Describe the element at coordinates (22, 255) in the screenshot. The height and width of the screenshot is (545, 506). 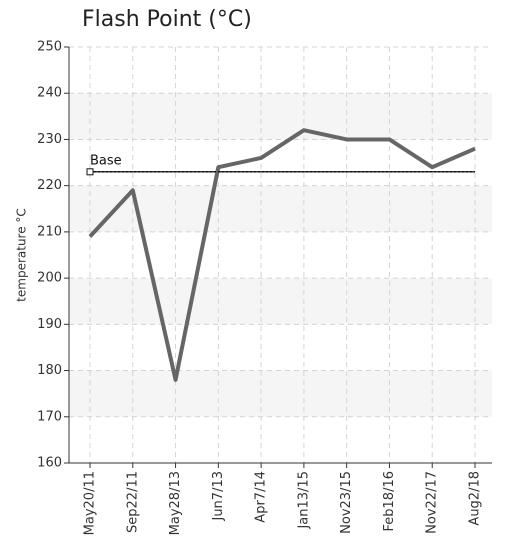
I see `y-axis-label: temperature °C` at that location.